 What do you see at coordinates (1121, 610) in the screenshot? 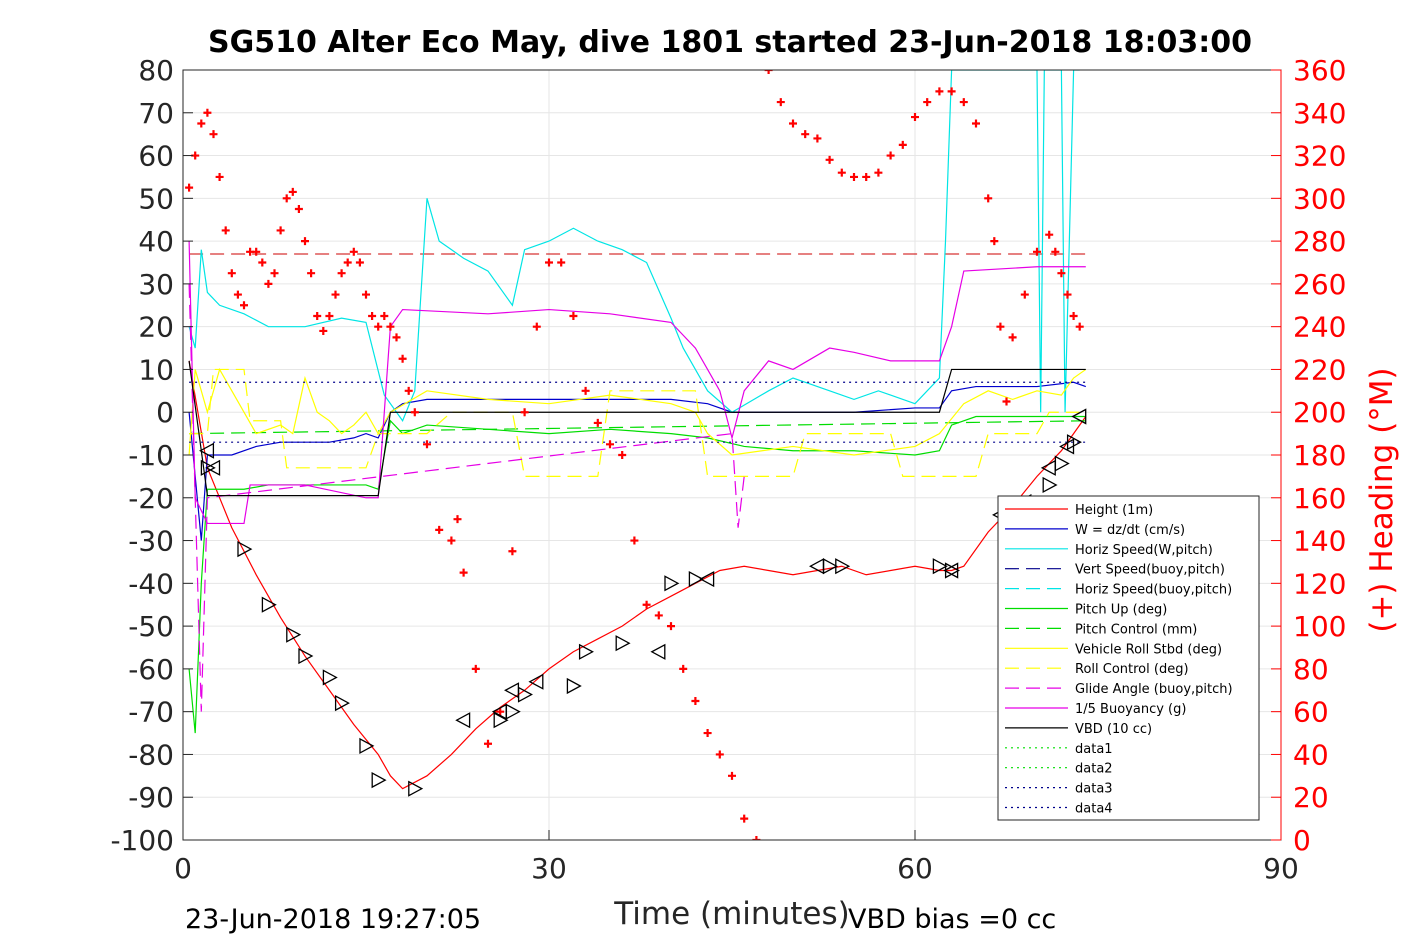
I see `legend-label: Pitch Up (deg)` at bounding box center [1121, 610].